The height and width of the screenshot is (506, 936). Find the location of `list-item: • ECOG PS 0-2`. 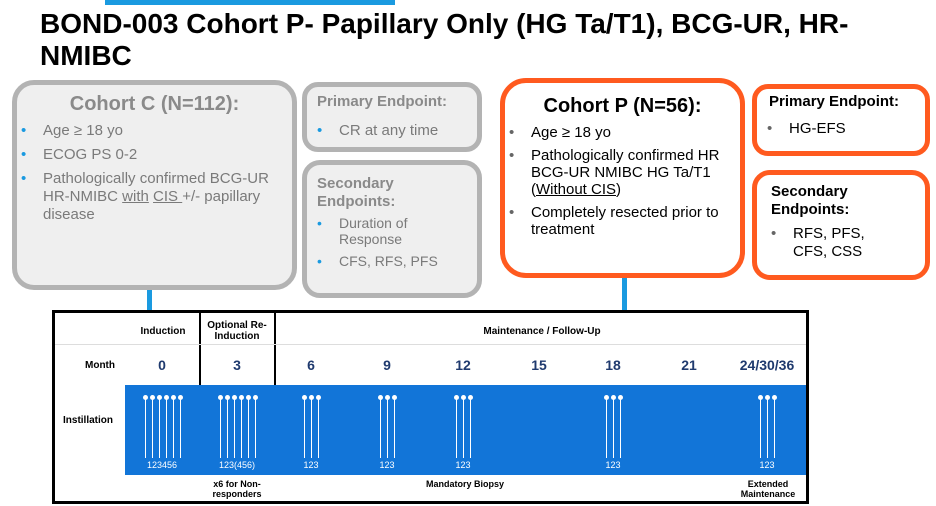

list-item: • ECOG PS 0-2 is located at coordinates (79, 154).